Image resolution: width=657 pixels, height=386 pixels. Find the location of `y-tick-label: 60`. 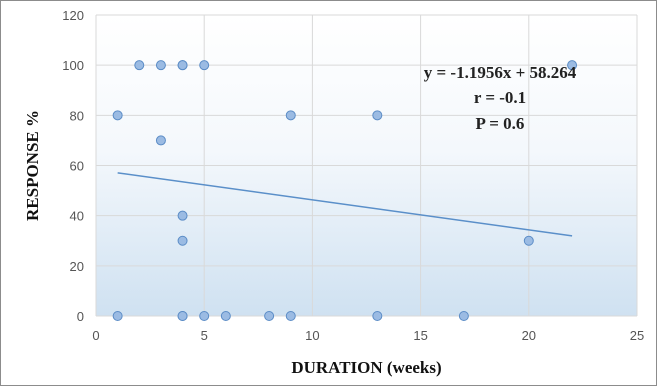

y-tick-label: 60 is located at coordinates (77, 166).